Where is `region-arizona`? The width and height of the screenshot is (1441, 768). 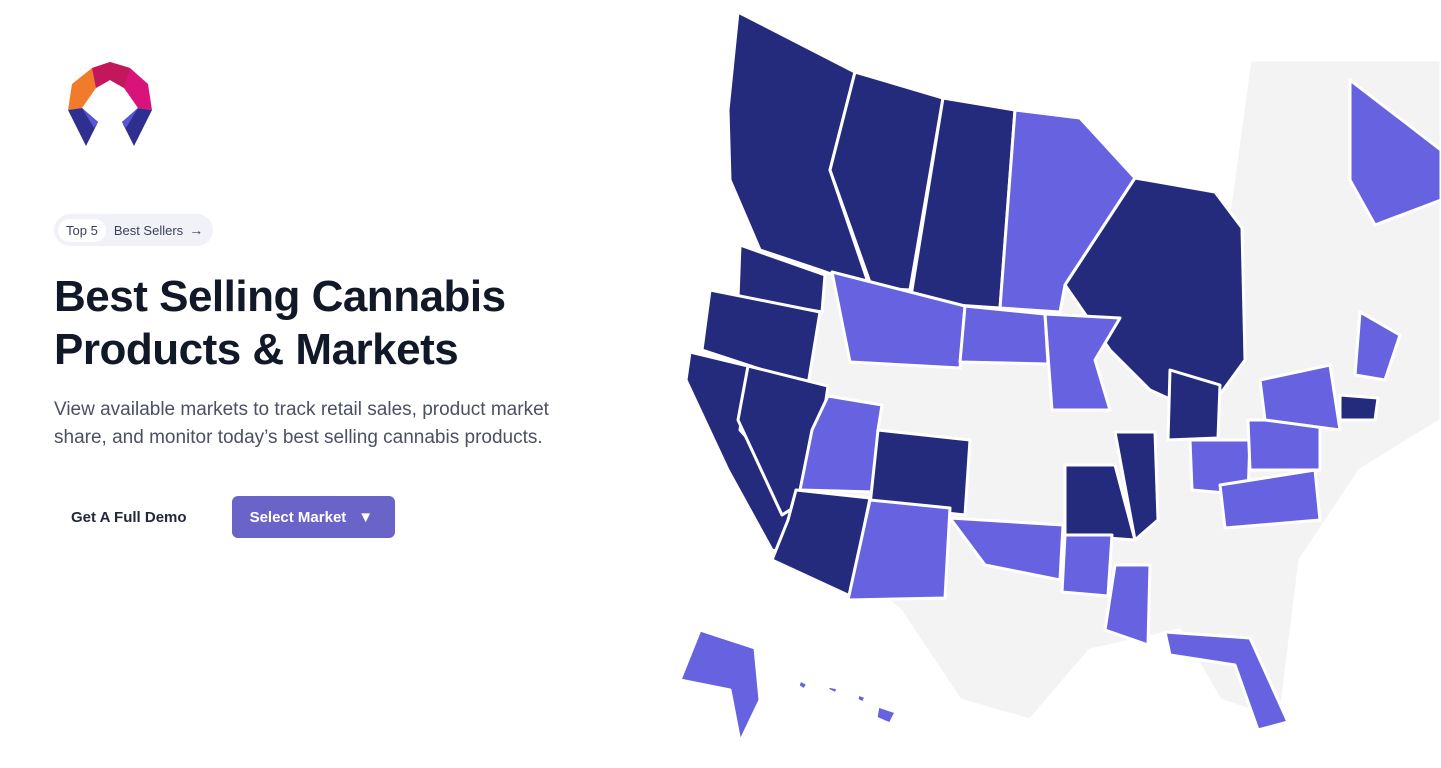 region-arizona is located at coordinates (821, 543).